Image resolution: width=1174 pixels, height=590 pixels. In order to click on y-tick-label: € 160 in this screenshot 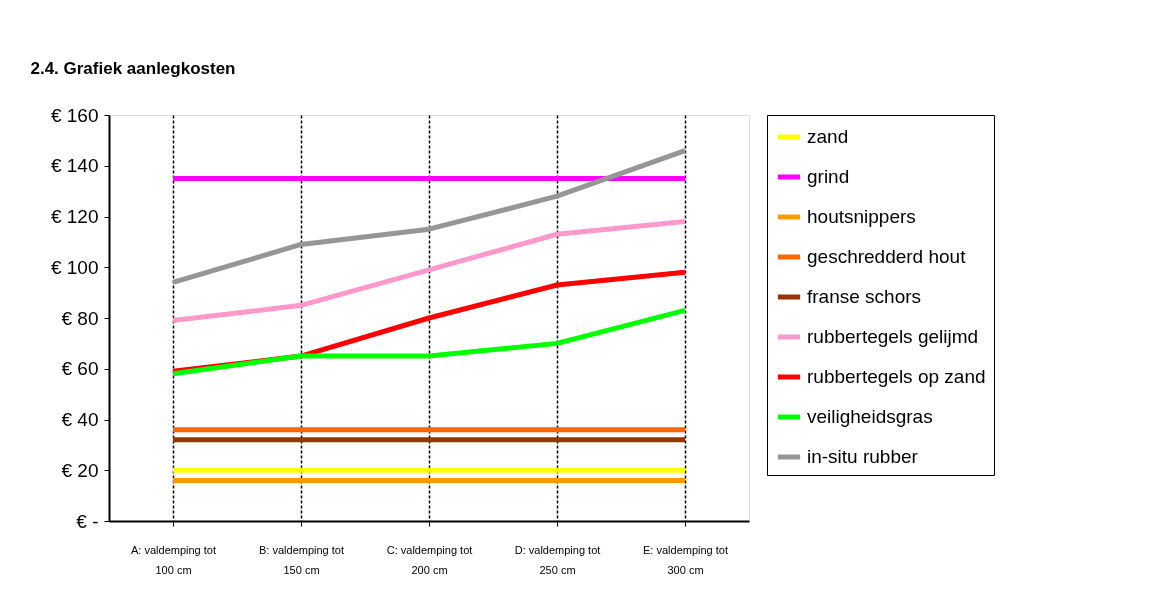, I will do `click(74, 115)`.